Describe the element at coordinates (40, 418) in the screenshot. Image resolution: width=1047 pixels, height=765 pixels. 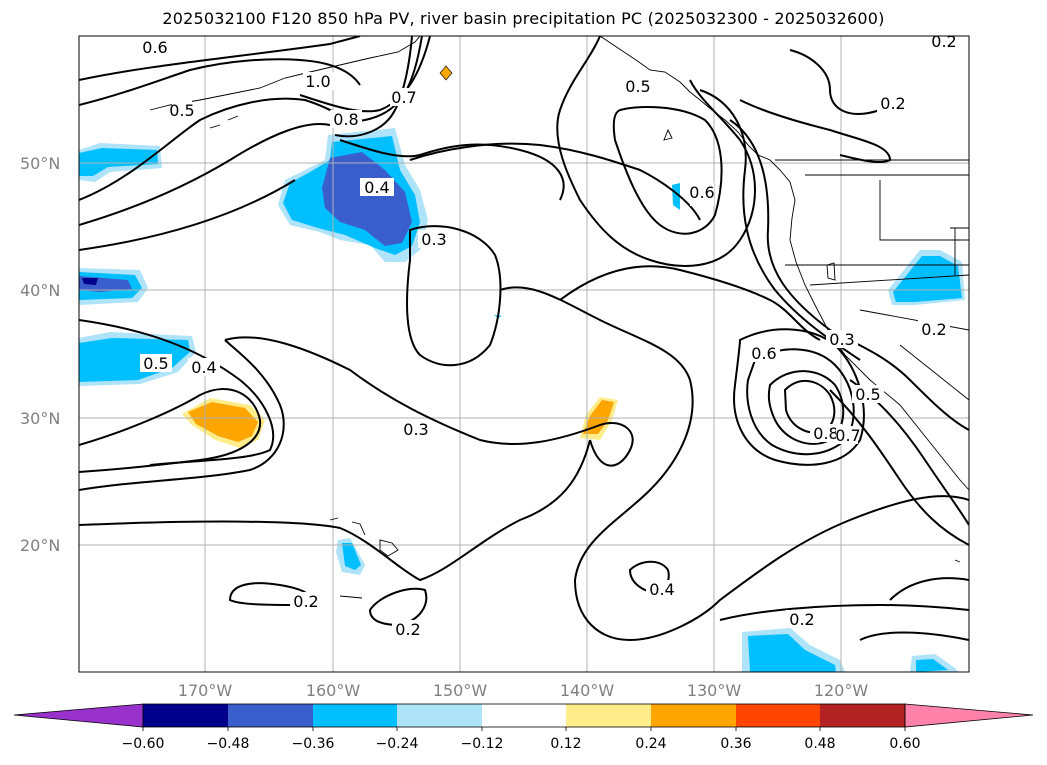
I see `lat-label-30n: 30°N` at that location.